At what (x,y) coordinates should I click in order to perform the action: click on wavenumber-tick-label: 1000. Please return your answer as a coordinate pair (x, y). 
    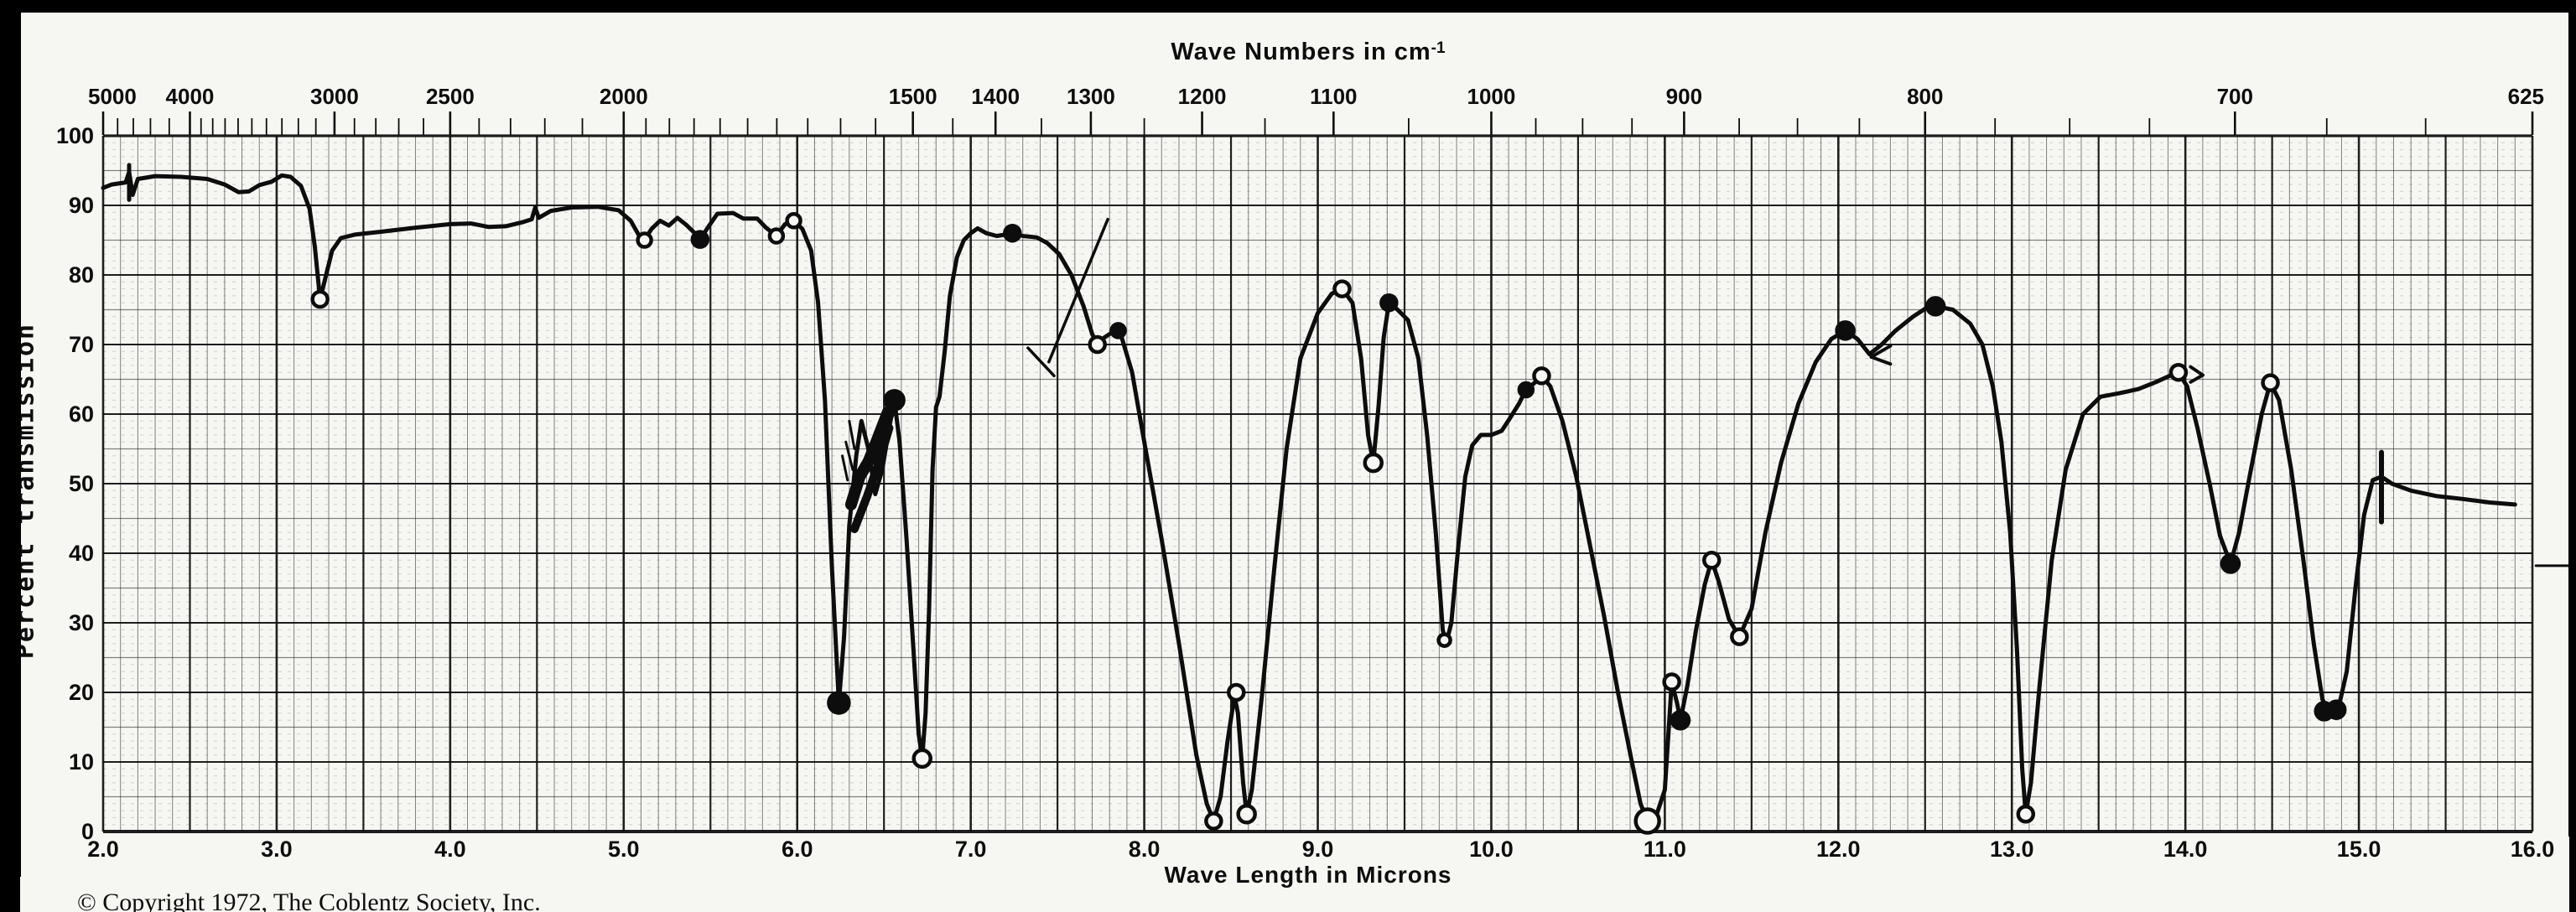
    Looking at the image, I should click on (1491, 96).